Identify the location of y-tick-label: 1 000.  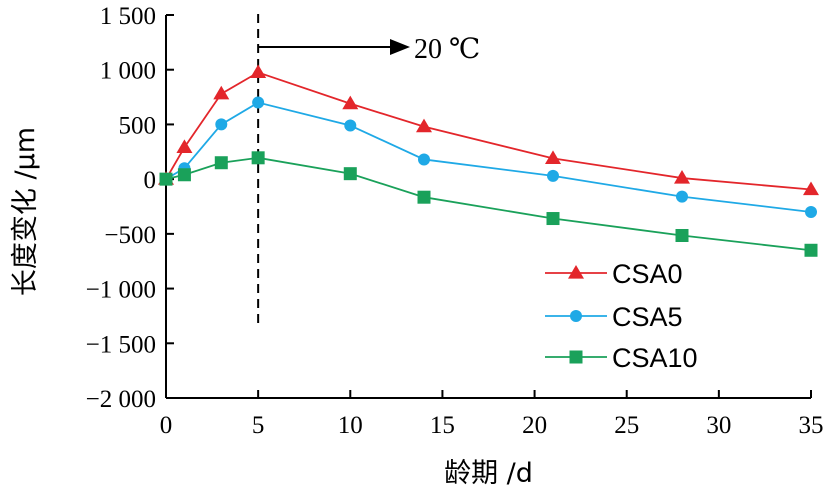
(128, 71).